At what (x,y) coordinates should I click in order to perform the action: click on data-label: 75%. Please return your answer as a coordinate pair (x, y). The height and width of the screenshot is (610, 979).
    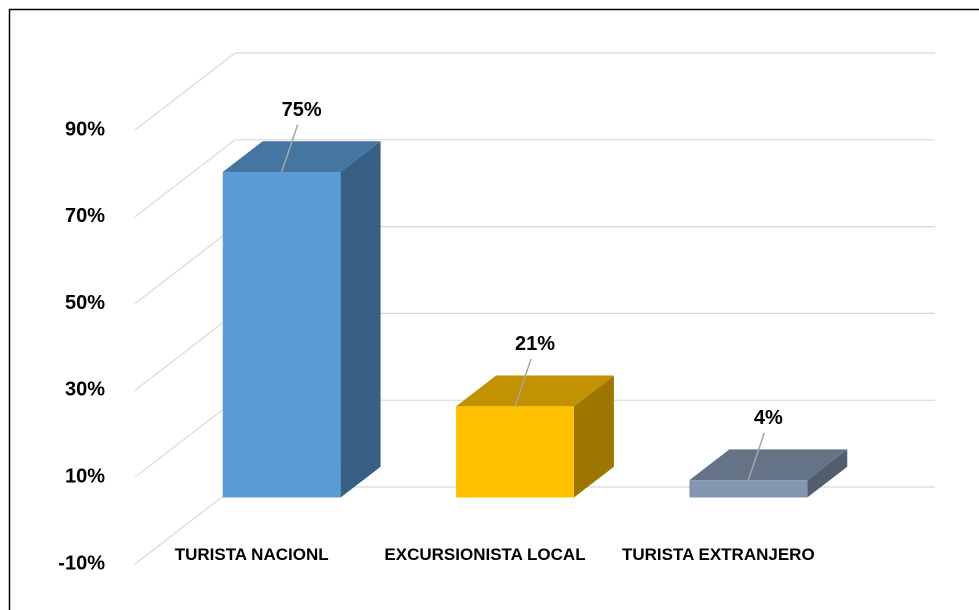
    Looking at the image, I should click on (302, 110).